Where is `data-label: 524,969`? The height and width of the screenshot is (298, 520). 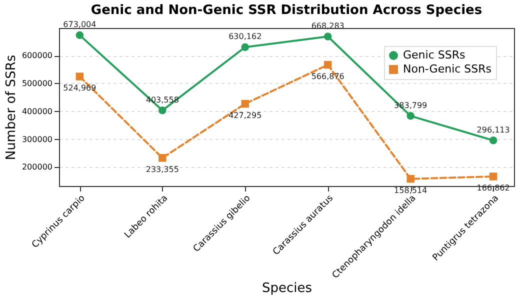
data-label: 524,969 is located at coordinates (79, 88).